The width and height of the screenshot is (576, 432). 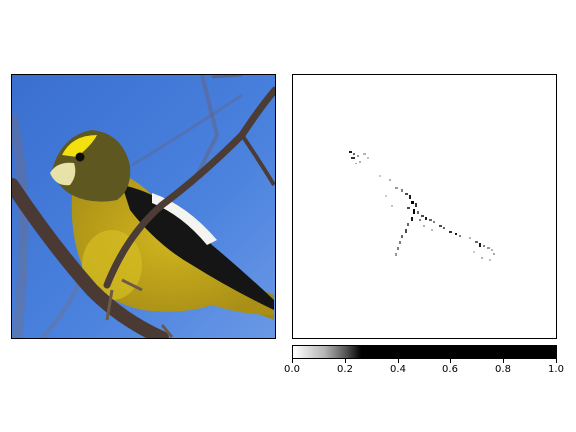 I want to click on bird-eye, so click(x=80, y=157).